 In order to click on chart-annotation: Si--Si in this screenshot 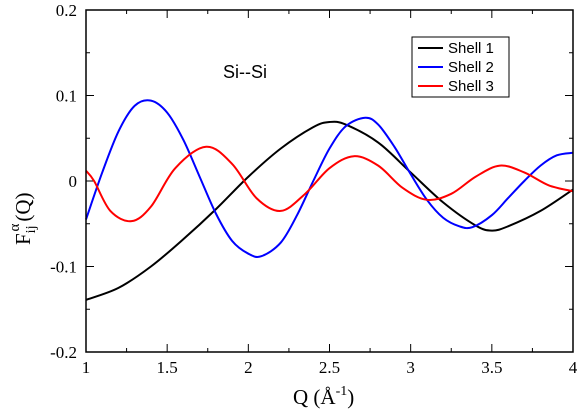, I will do `click(245, 72)`.